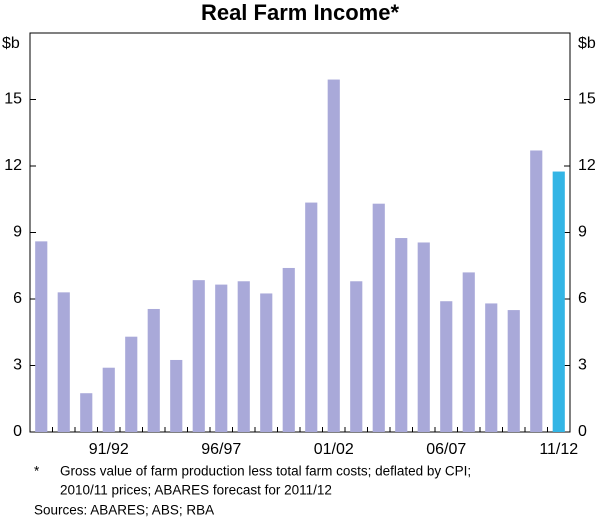  I want to click on y-tick-label: 15, so click(13, 99).